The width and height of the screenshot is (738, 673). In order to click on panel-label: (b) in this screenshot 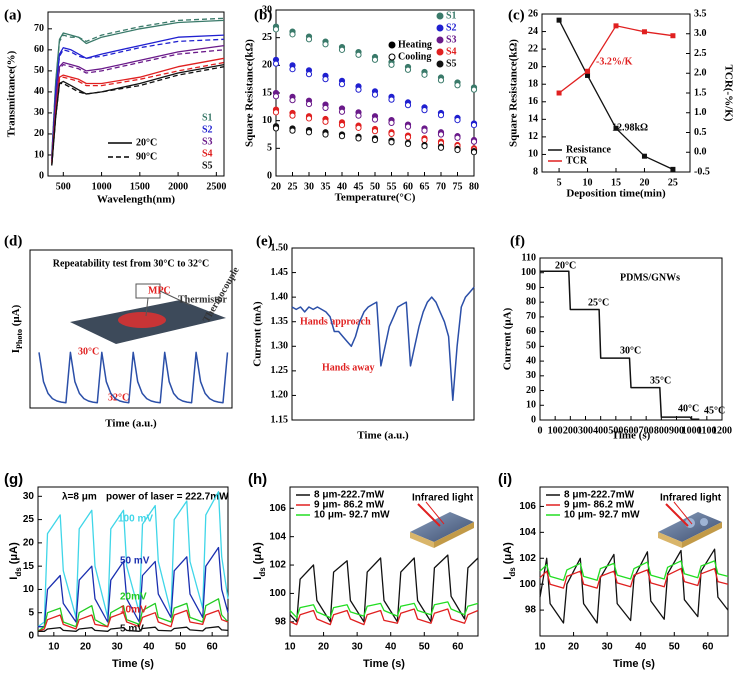, I will do `click(263, 15)`.